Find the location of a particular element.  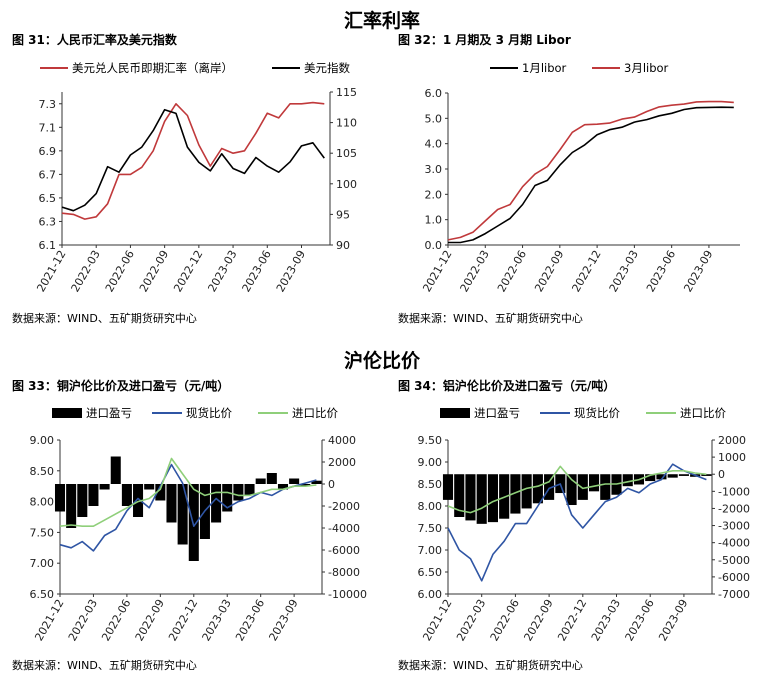

right-tick-label: 110 is located at coordinates (346, 123).